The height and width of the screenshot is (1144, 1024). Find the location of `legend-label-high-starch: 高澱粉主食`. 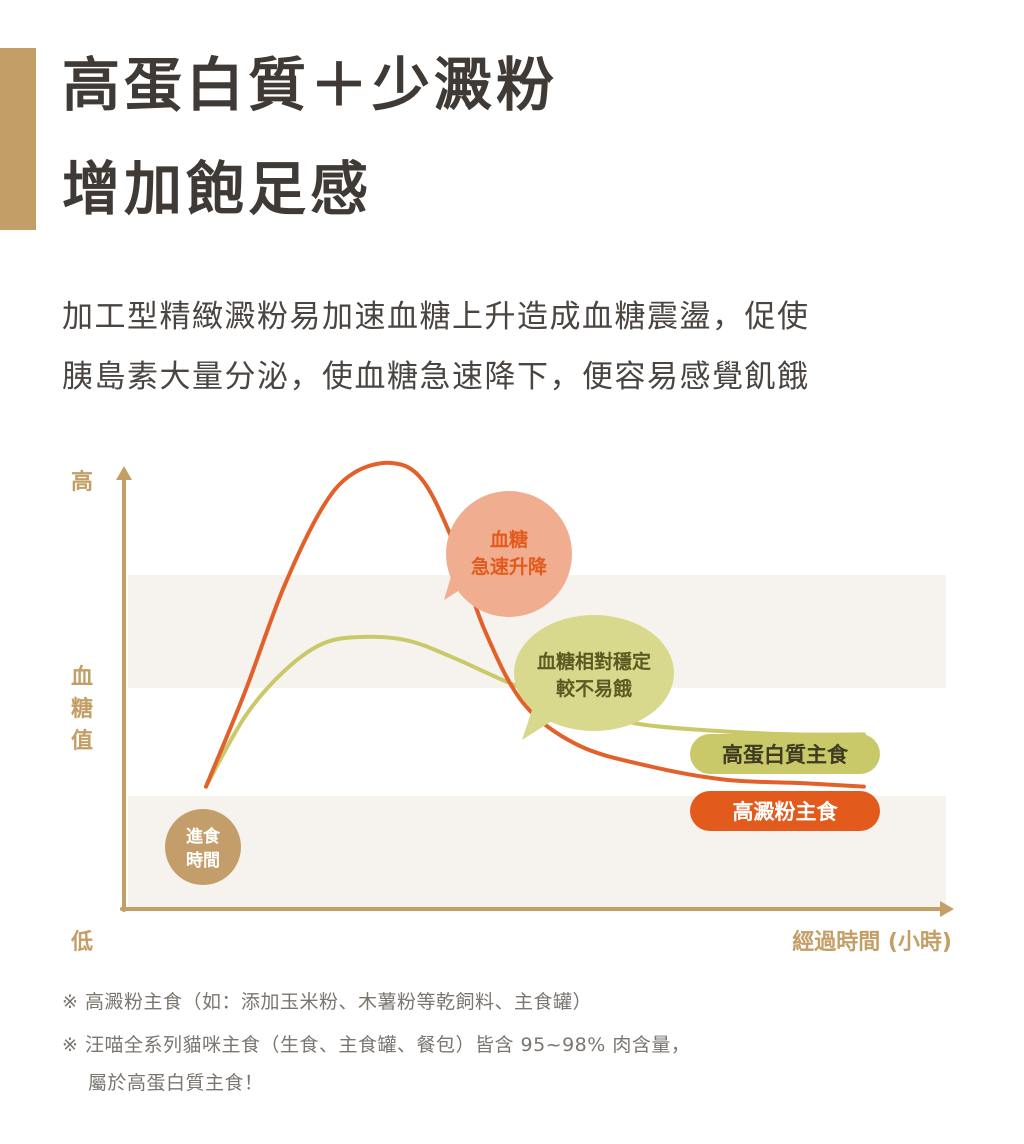

legend-label-high-starch: 高澱粉主食 is located at coordinates (786, 812).